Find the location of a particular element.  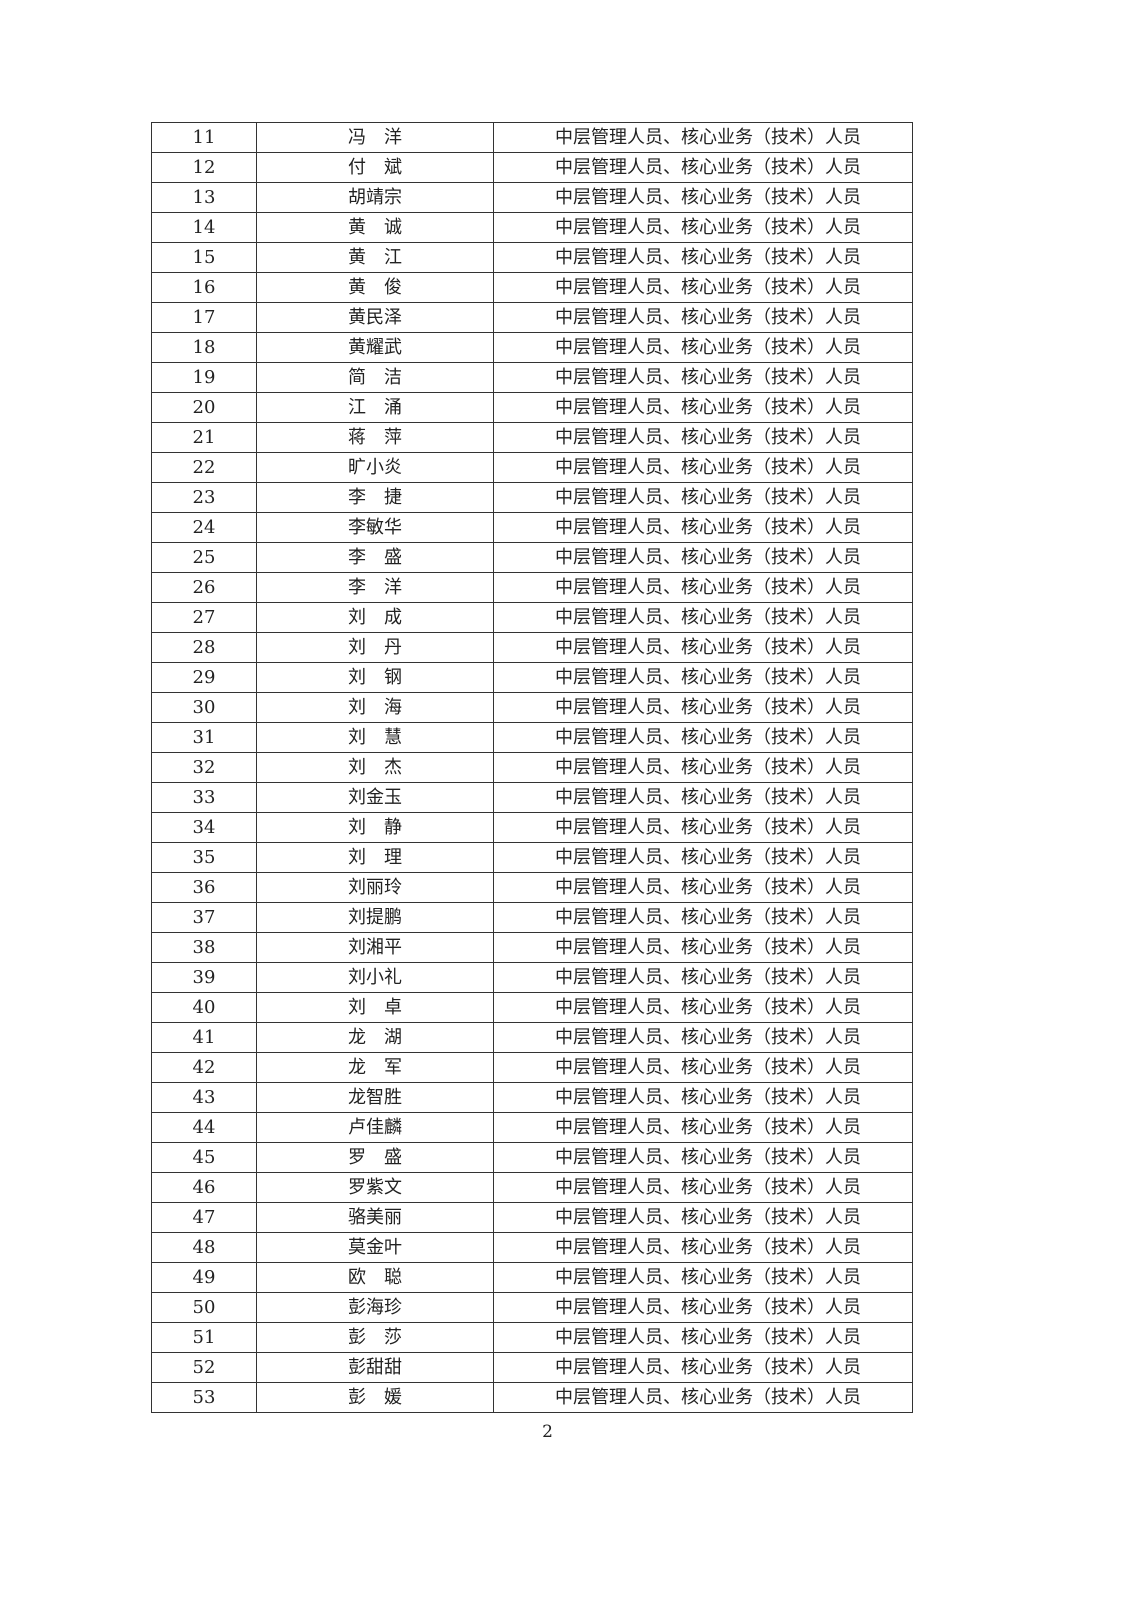

row-number: 27 is located at coordinates (204, 617).